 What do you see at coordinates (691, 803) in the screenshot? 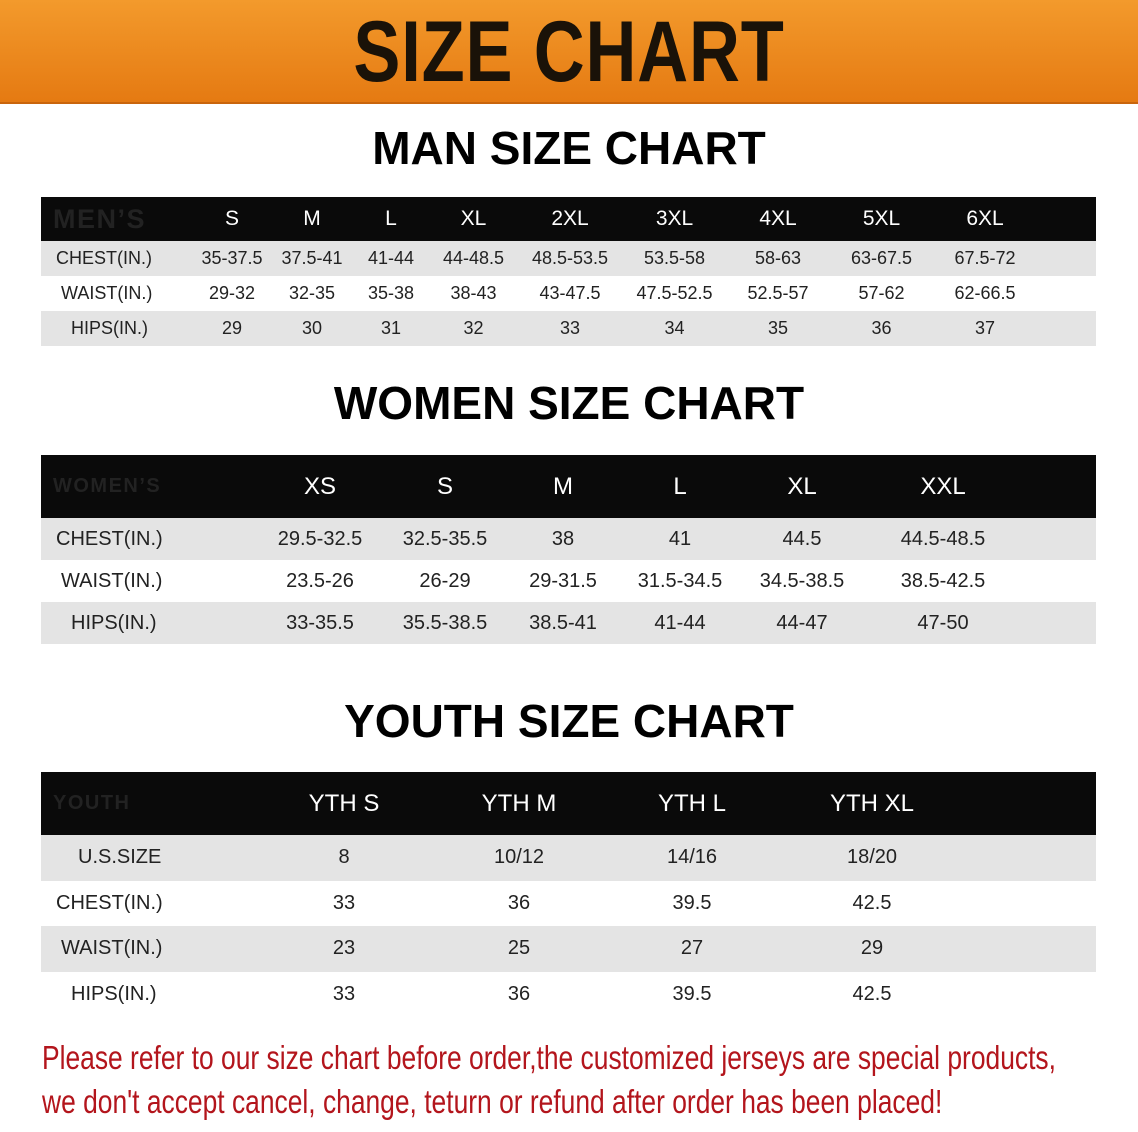
I see `size-header: YTH L` at bounding box center [691, 803].